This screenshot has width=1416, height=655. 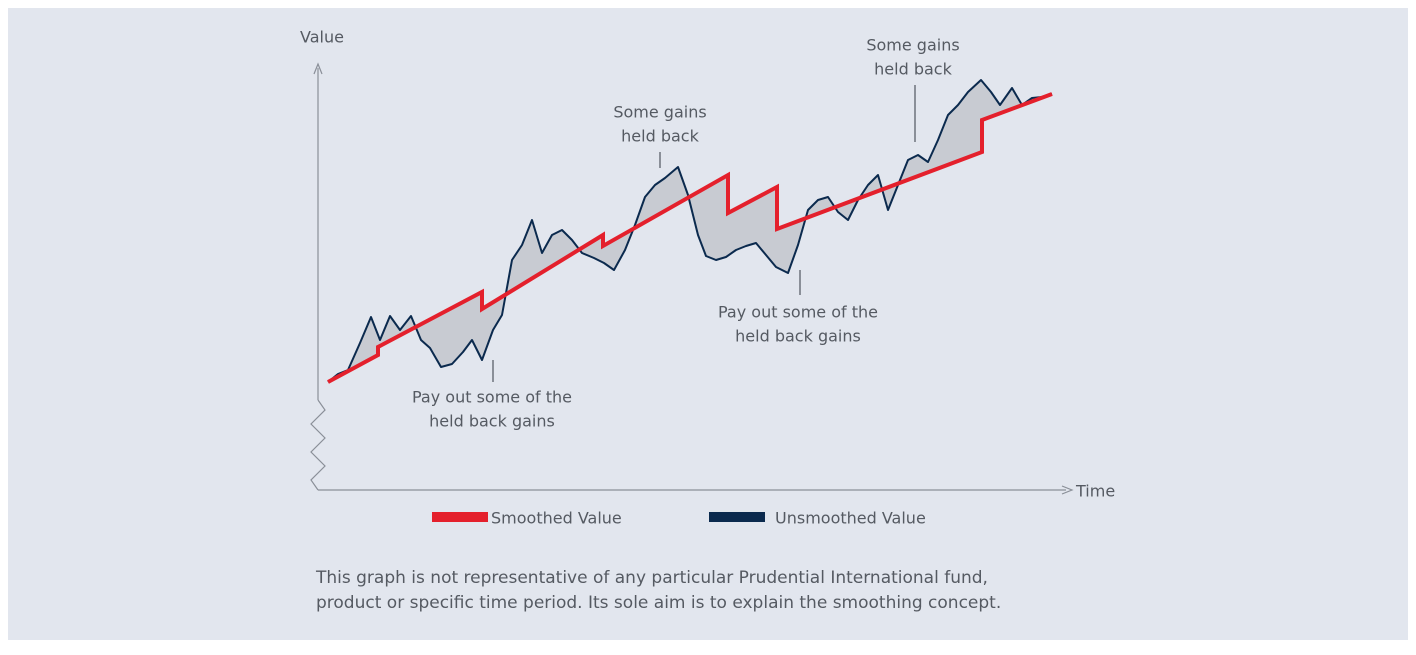 What do you see at coordinates (556, 518) in the screenshot?
I see `legend-label: Smoothed Value` at bounding box center [556, 518].